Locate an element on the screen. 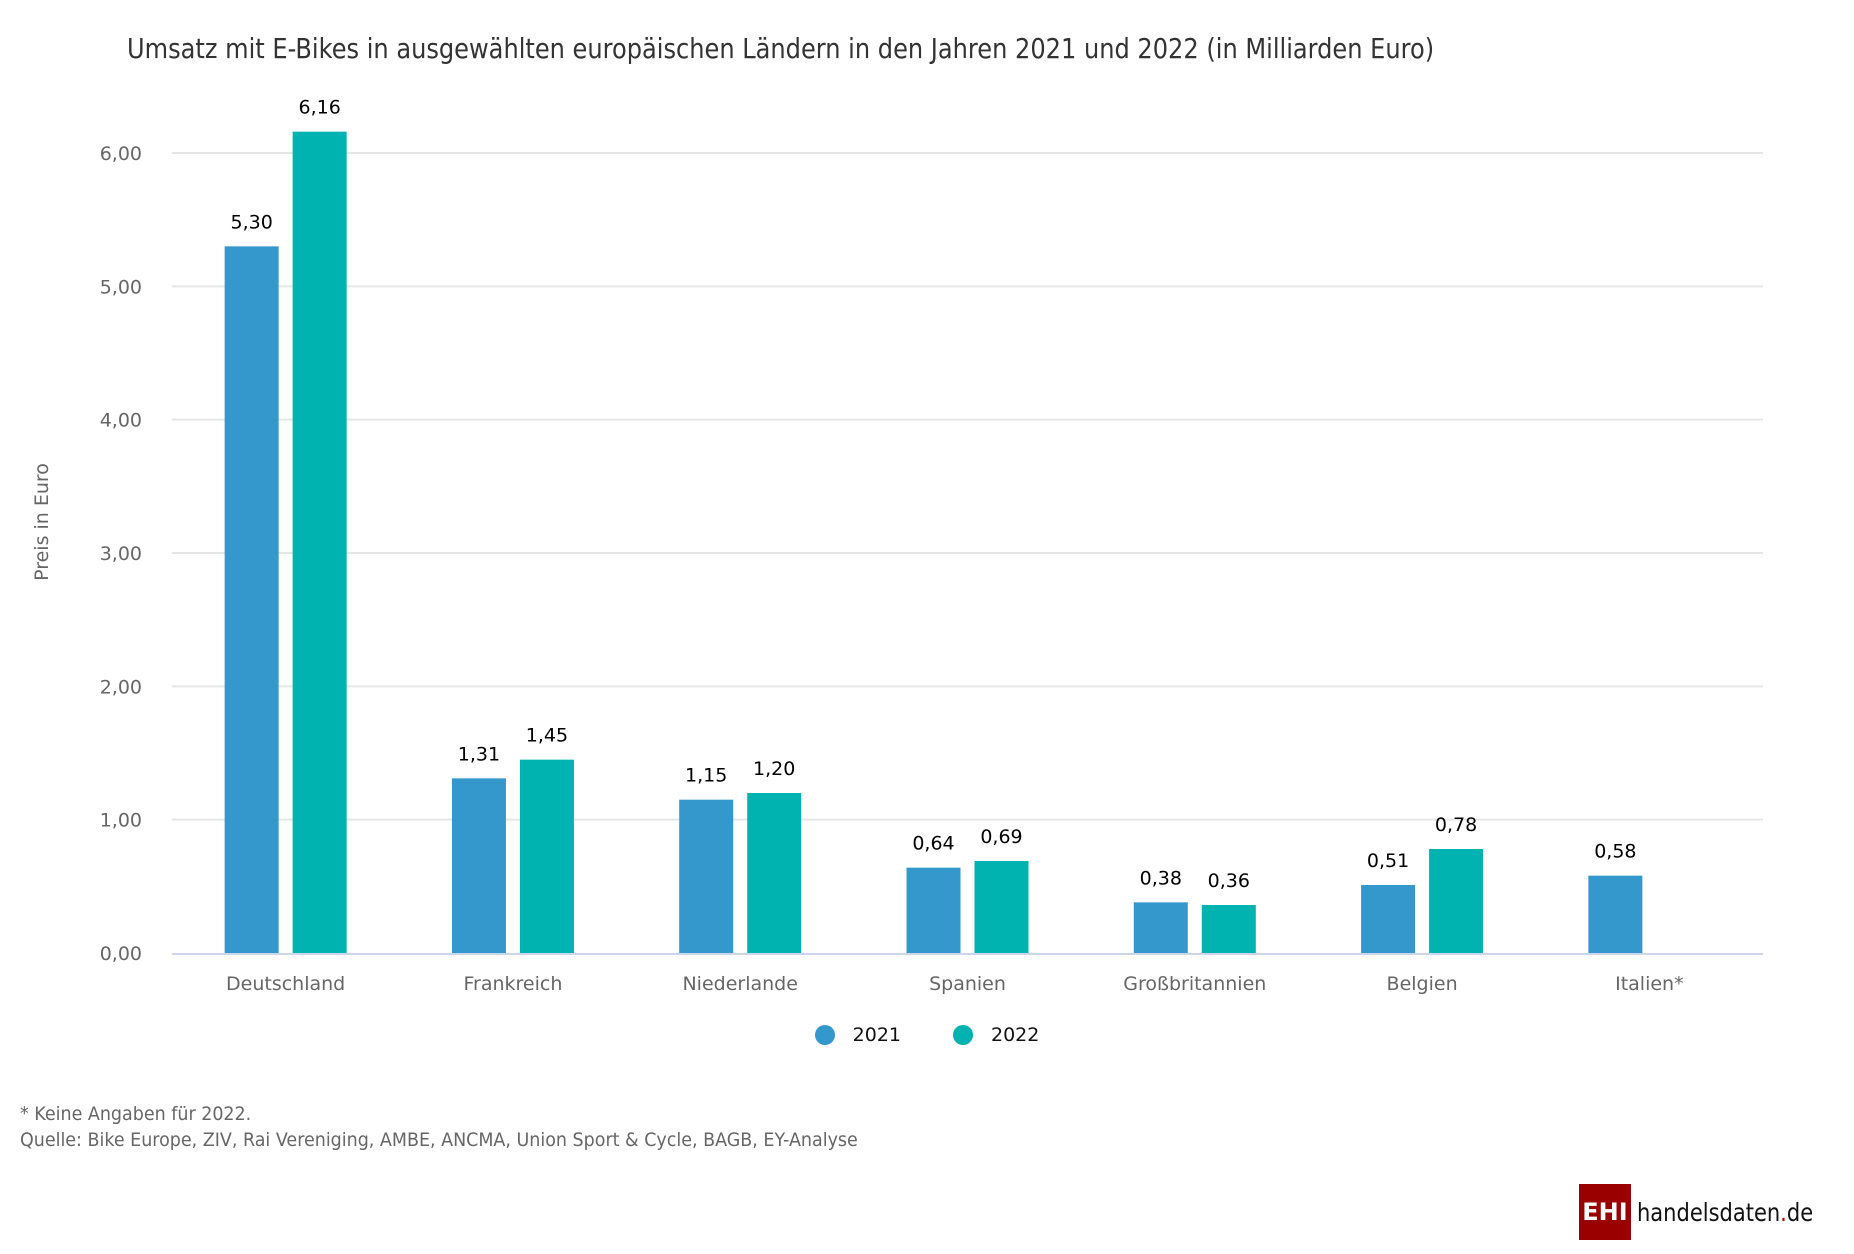 The image size is (1854, 1254). data-label: 0,78 is located at coordinates (1456, 825).